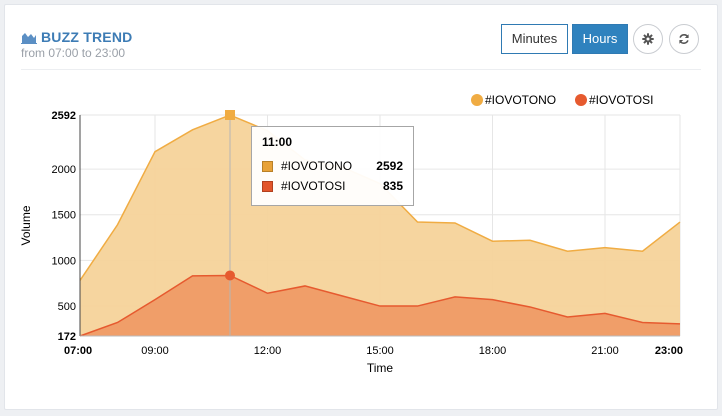 This screenshot has height=416, width=722. What do you see at coordinates (268, 351) in the screenshot?
I see `x-tick-label: 12:00` at bounding box center [268, 351].